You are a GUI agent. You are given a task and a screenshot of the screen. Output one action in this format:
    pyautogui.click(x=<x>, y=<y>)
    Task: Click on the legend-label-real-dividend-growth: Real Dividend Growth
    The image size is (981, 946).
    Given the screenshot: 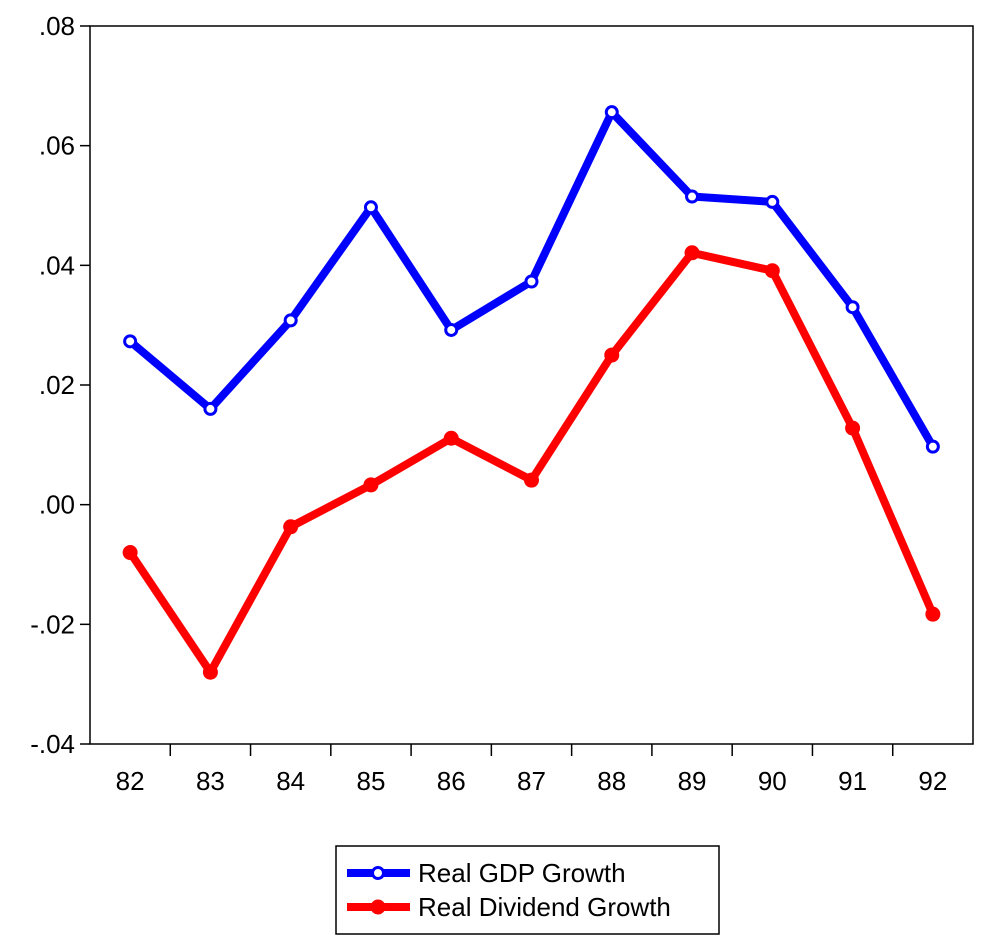 What is the action you would take?
    pyautogui.click(x=544, y=907)
    